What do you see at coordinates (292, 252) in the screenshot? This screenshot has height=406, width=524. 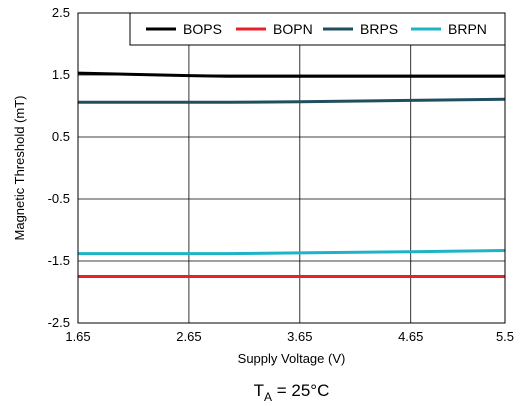 I see `series-line-brpn` at bounding box center [292, 252].